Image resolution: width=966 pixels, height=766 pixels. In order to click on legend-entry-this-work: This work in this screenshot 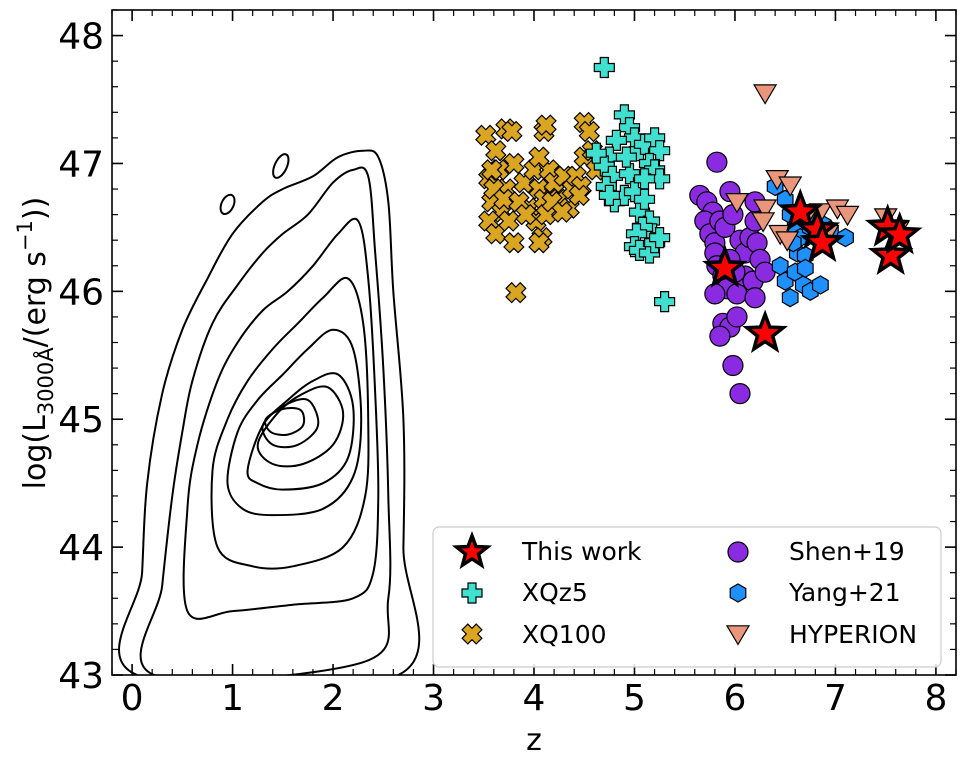, I will do `click(546, 550)`.